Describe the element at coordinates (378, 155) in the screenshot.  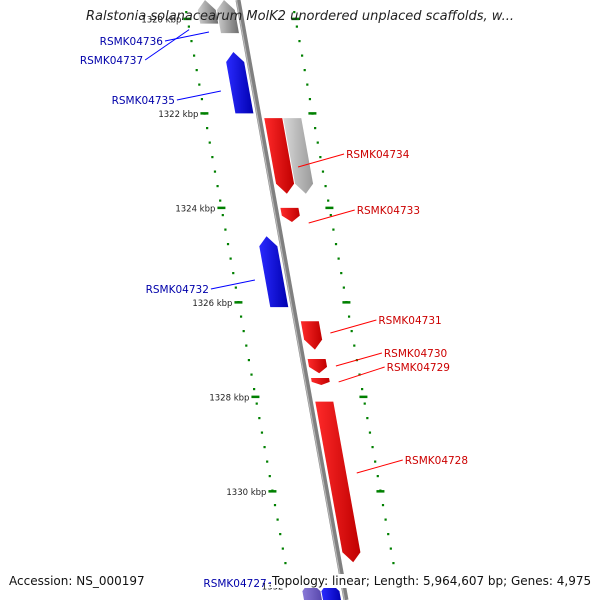
I see `gene-label-rsmk04734: RSMK04734` at that location.